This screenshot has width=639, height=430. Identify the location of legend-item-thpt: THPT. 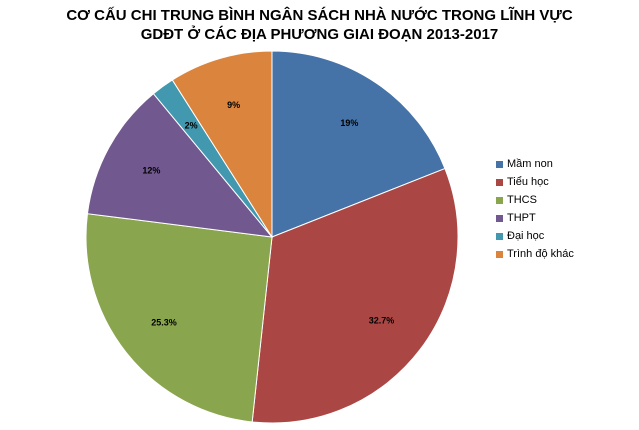
(535, 218).